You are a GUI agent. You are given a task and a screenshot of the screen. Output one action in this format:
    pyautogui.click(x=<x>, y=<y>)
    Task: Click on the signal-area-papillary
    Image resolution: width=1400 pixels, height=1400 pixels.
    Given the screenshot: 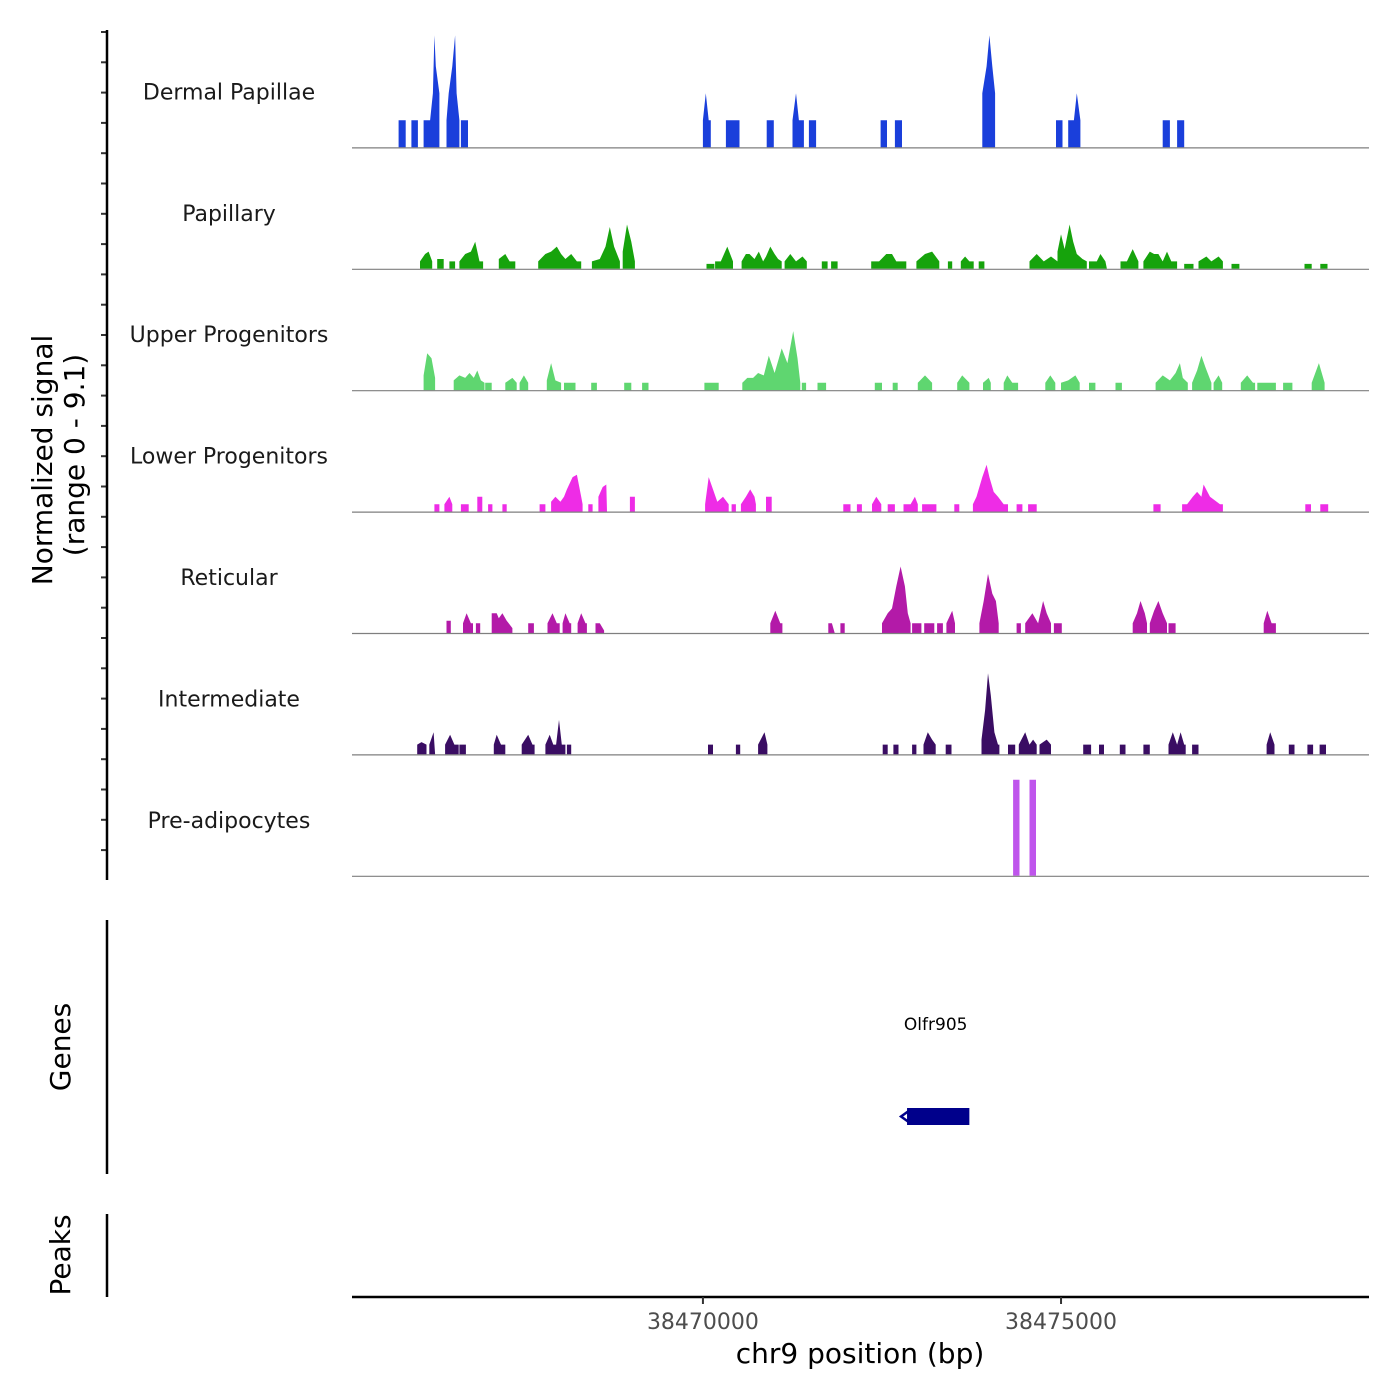 What is the action you would take?
    pyautogui.click(x=860, y=246)
    